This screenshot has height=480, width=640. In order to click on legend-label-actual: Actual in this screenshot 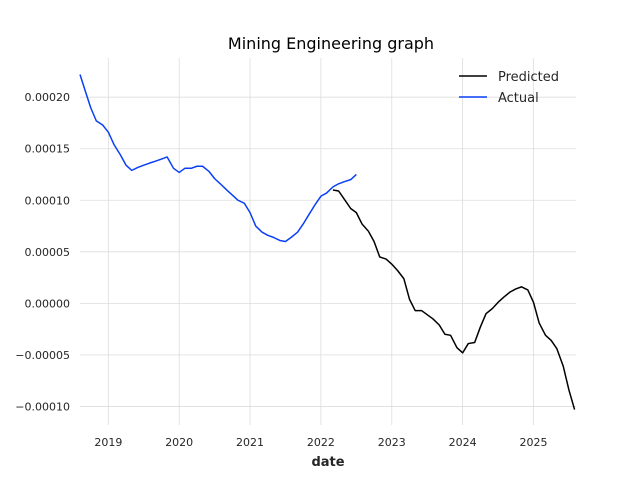, I will do `click(518, 98)`.